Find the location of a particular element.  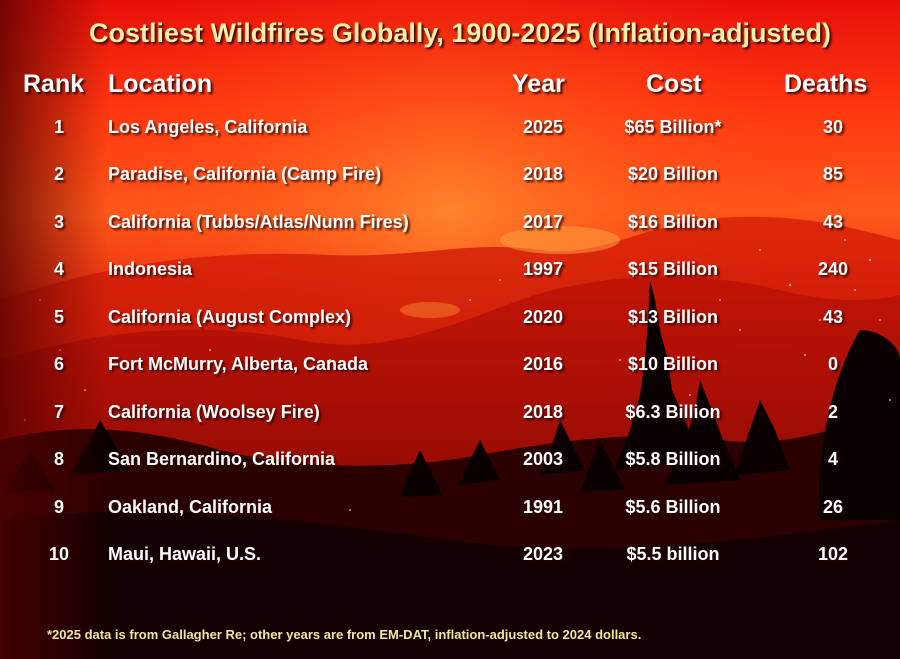

location-cell: Oakland, California is located at coordinates (190, 507).